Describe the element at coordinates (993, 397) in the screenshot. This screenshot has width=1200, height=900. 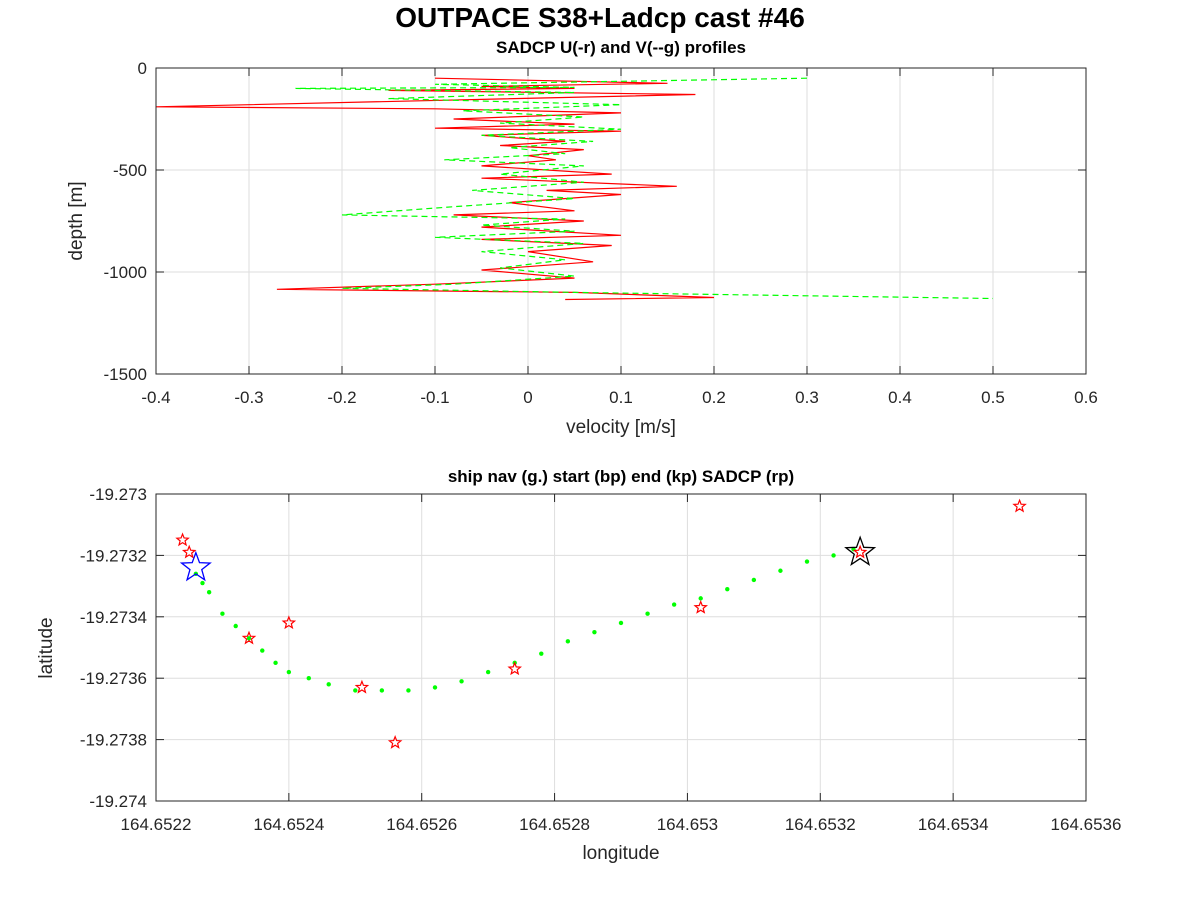
I see `profile-x-tick-label: 0.5` at that location.